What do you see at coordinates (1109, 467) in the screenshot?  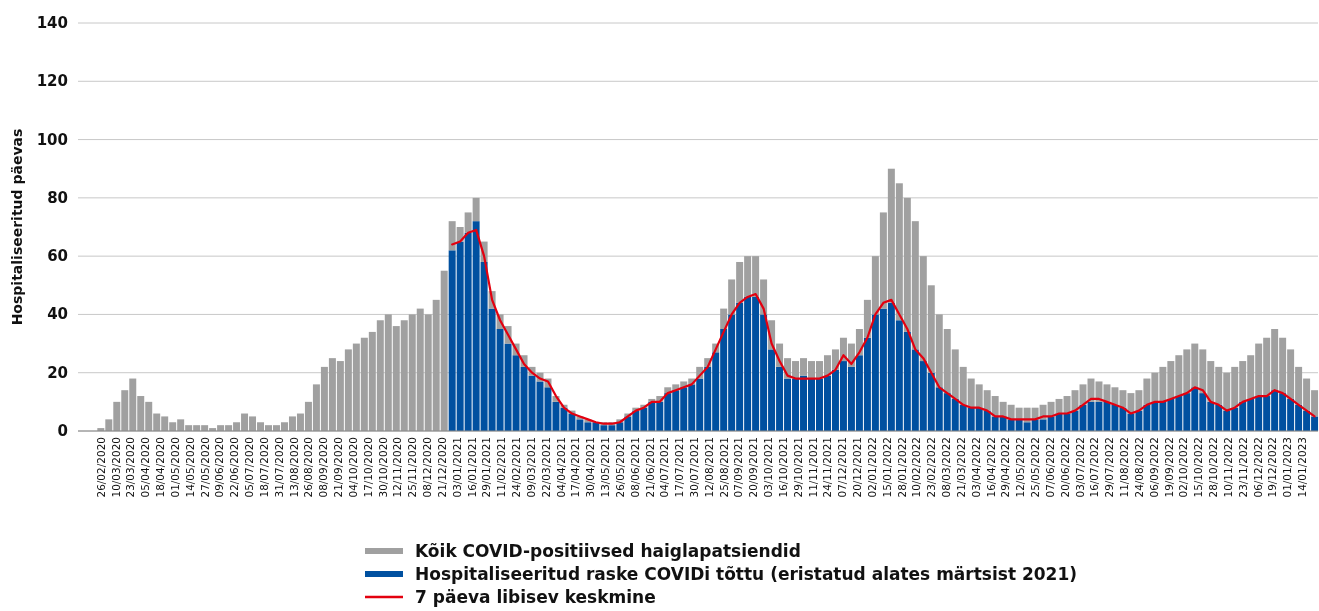 I see `x-tick-label: 29/07/2022` at bounding box center [1109, 467].